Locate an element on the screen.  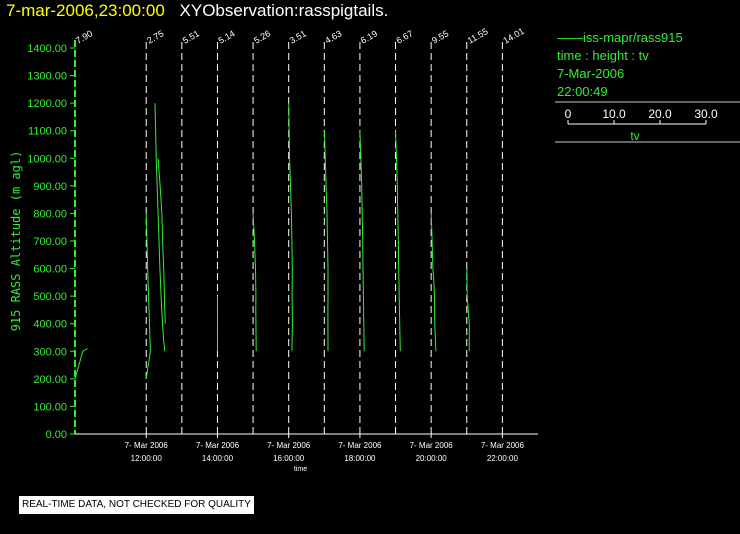
title-observation: XYObservation:rasspigtails. is located at coordinates (284, 10).